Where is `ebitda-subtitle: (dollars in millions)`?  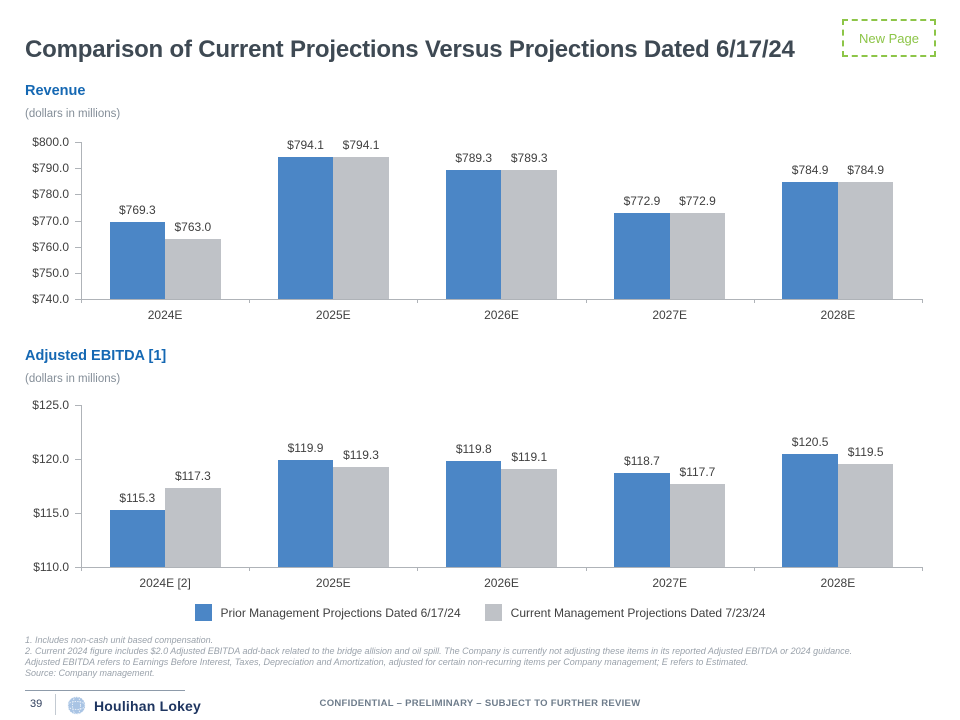
ebitda-subtitle: (dollars in millions) is located at coordinates (73, 379).